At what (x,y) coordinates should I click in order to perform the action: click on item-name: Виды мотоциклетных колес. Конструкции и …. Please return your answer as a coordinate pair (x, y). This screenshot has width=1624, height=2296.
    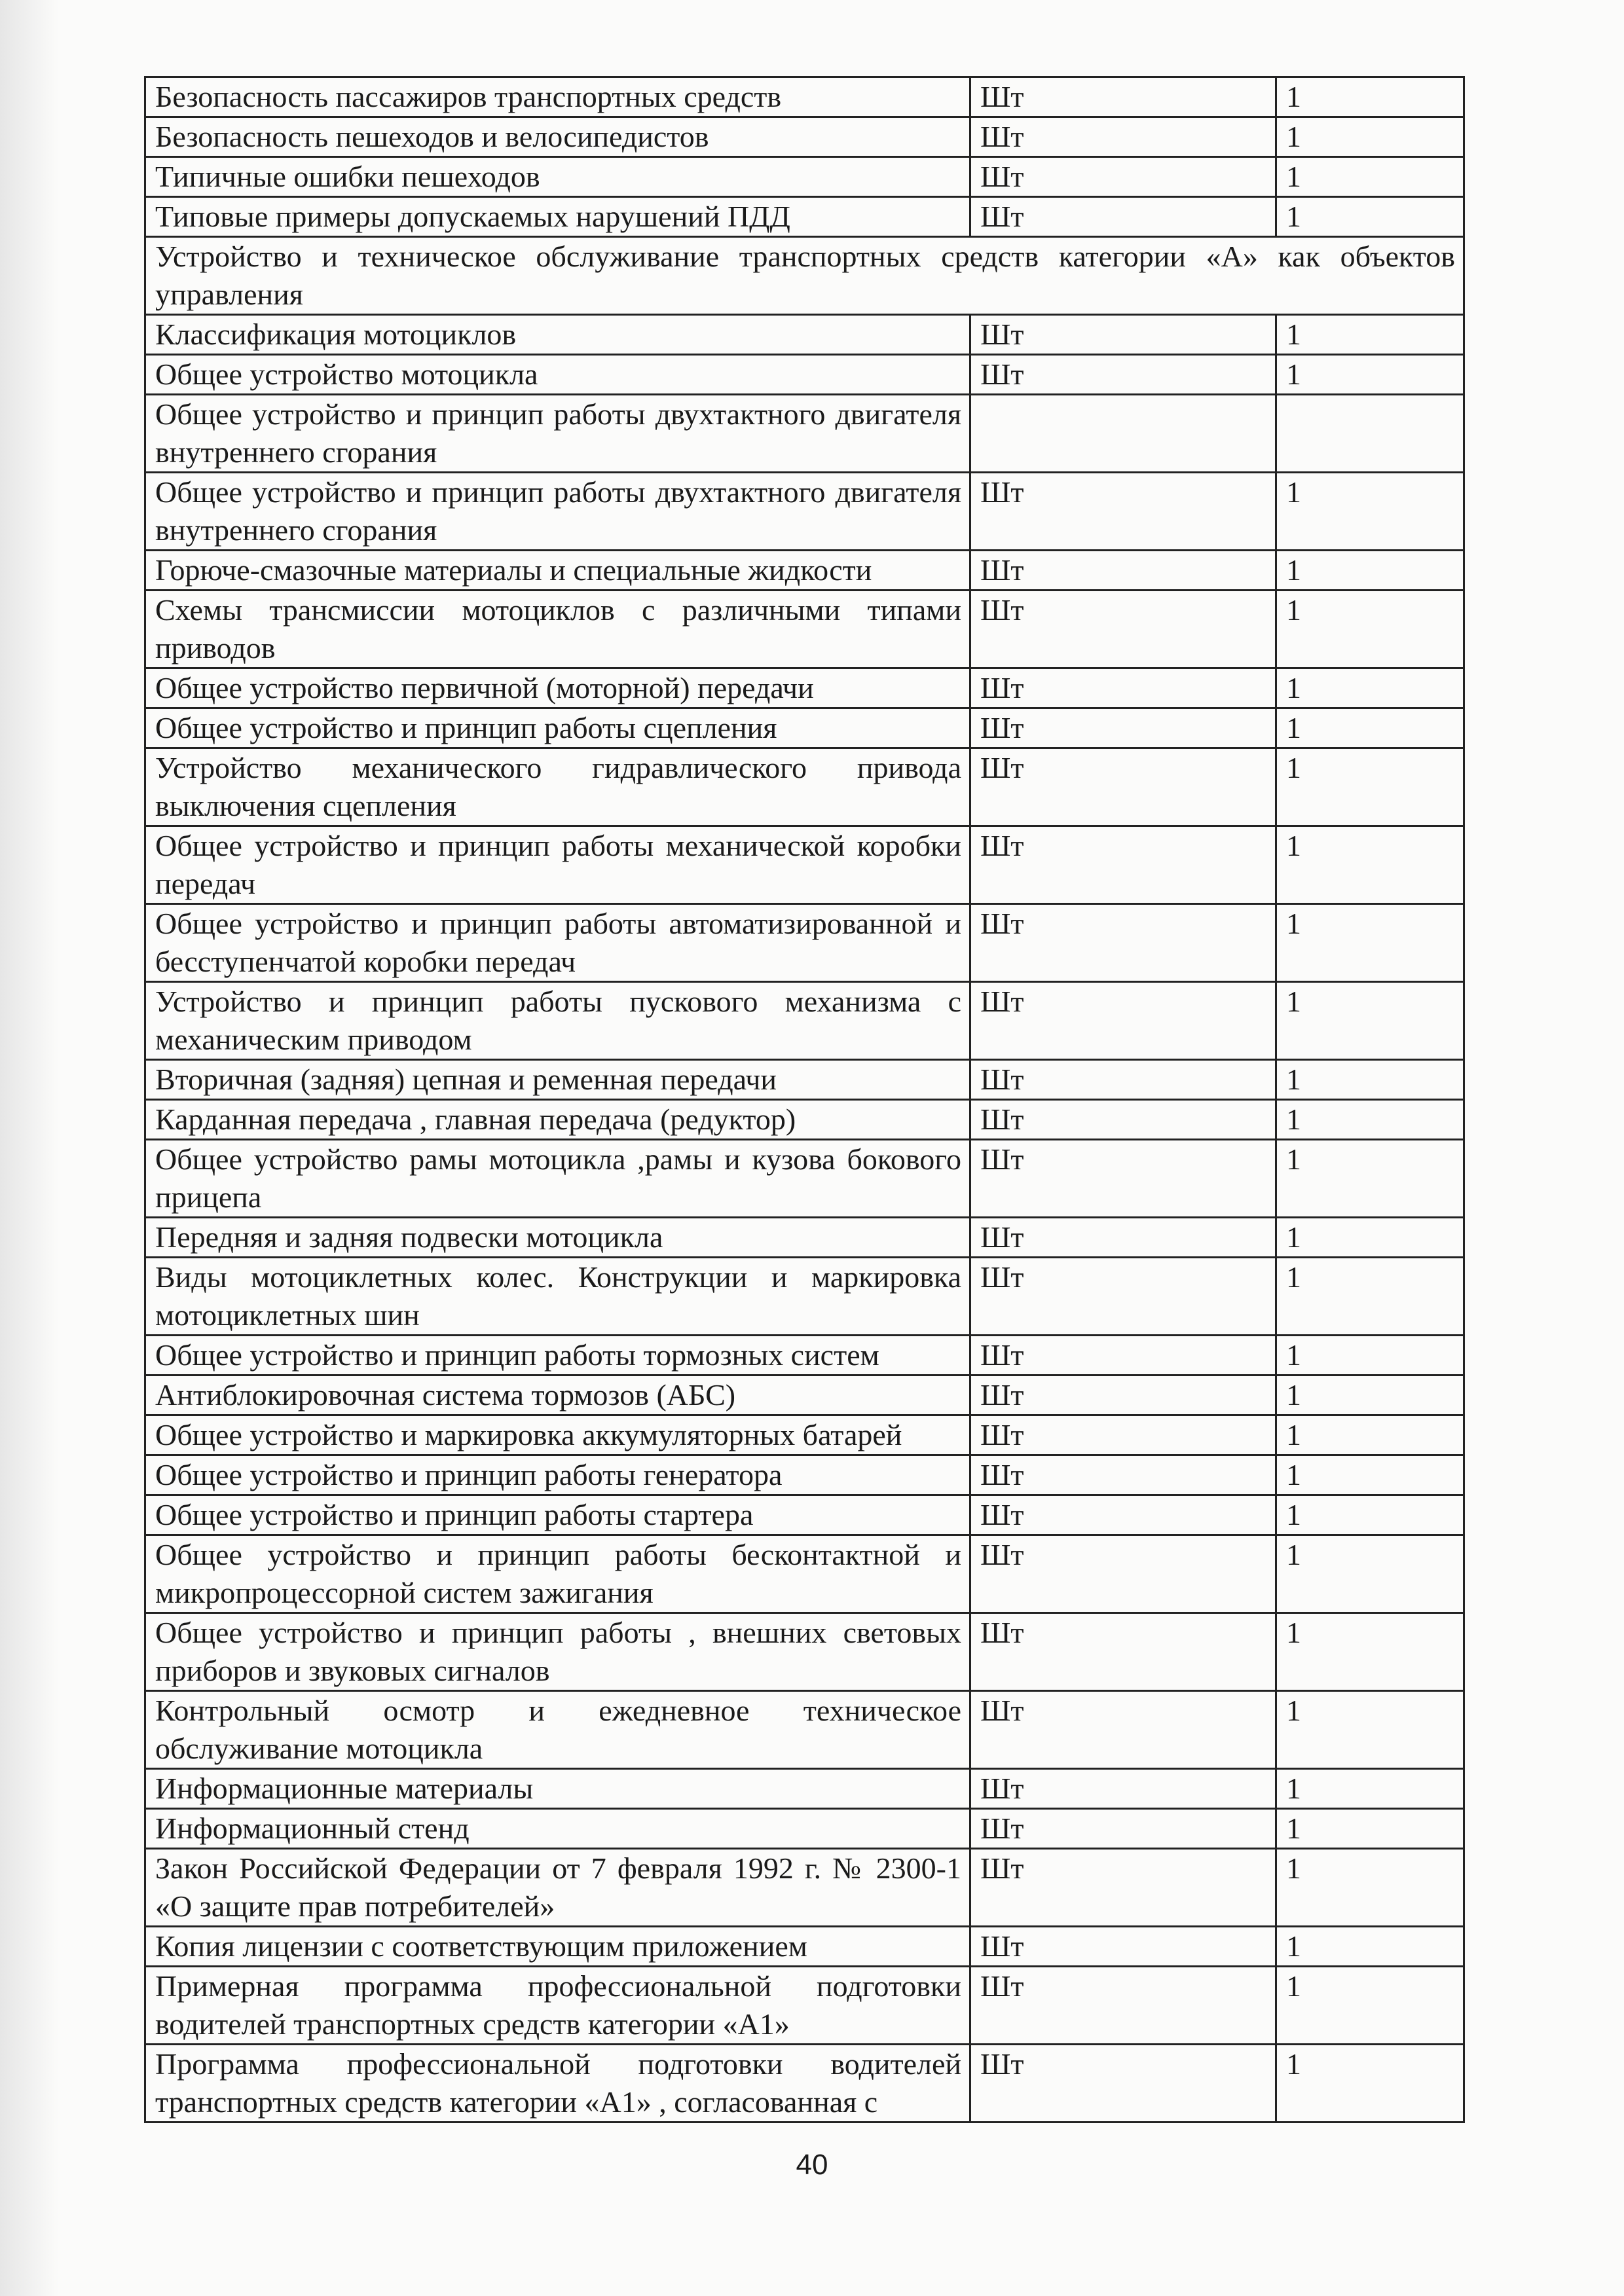
    Looking at the image, I should click on (557, 1296).